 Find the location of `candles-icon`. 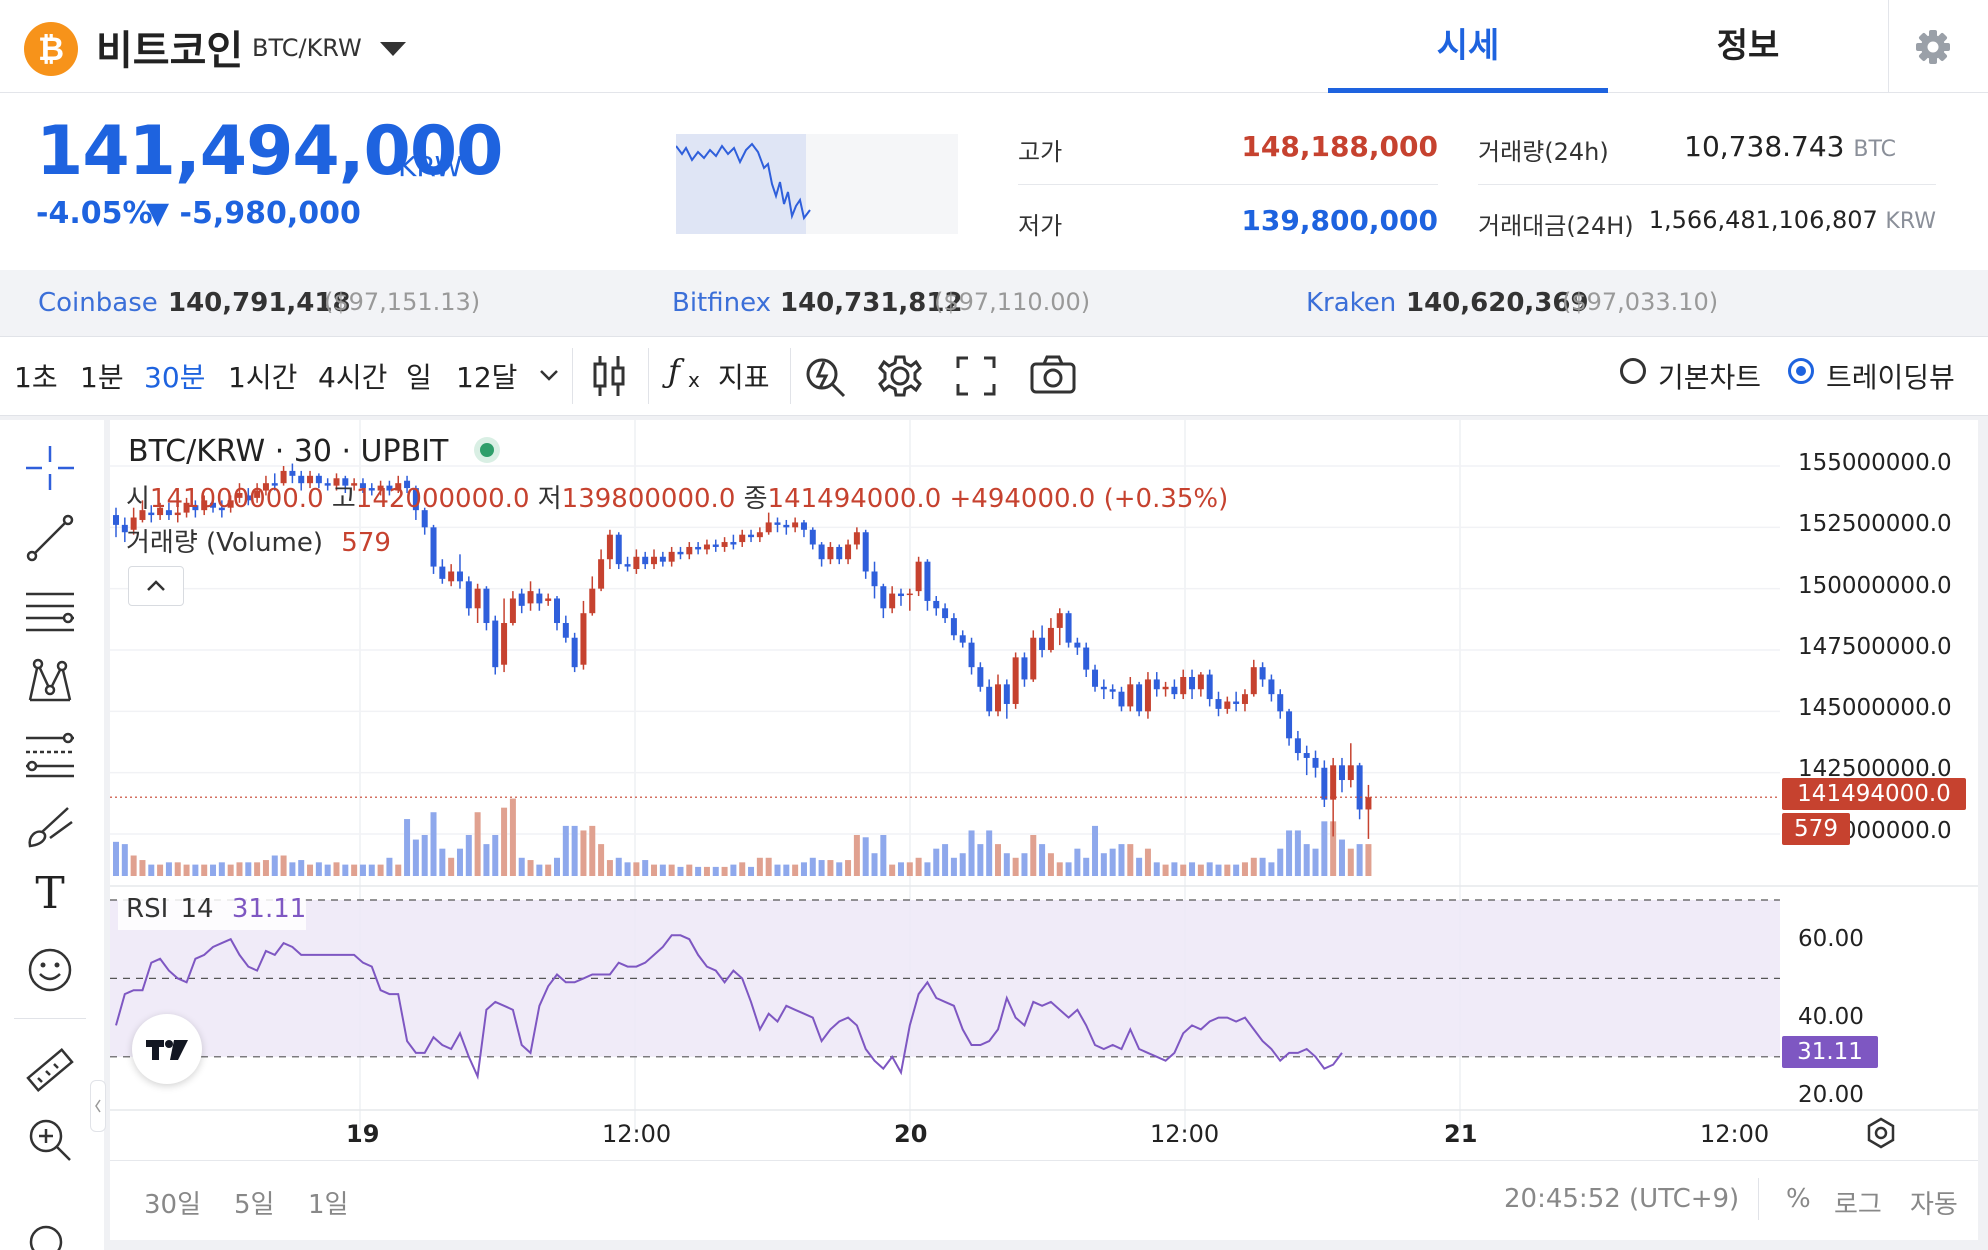

candles-icon is located at coordinates (610, 376).